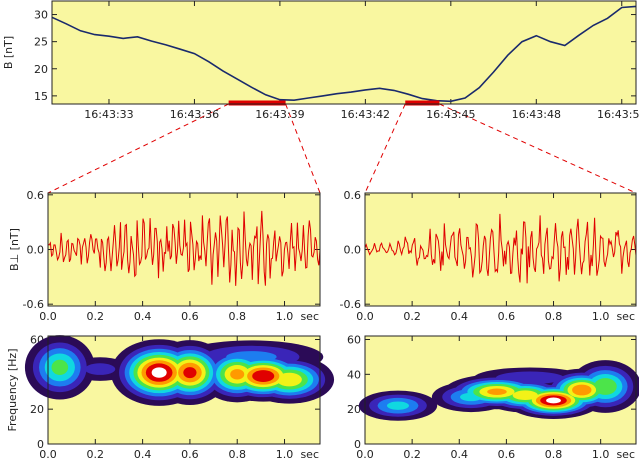  What do you see at coordinates (601, 316) in the screenshot?
I see `waveform-right-xtick-label: 1.0` at bounding box center [601, 316].